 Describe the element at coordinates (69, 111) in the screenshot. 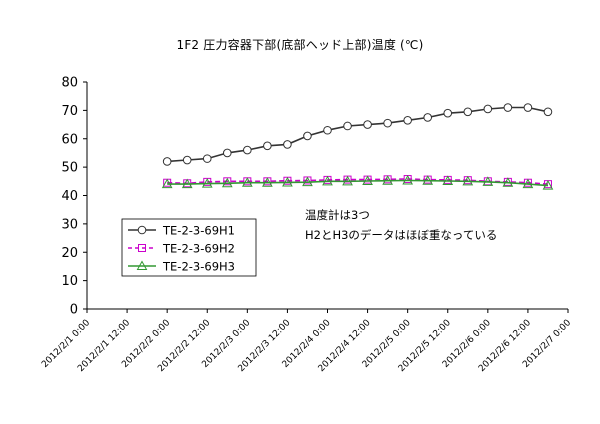

I see `y-tick-label-7: 70` at that location.